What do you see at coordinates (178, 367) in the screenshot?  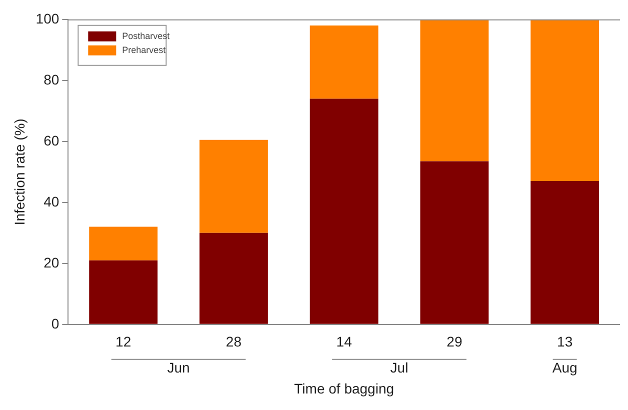 I see `text: Jun` at bounding box center [178, 367].